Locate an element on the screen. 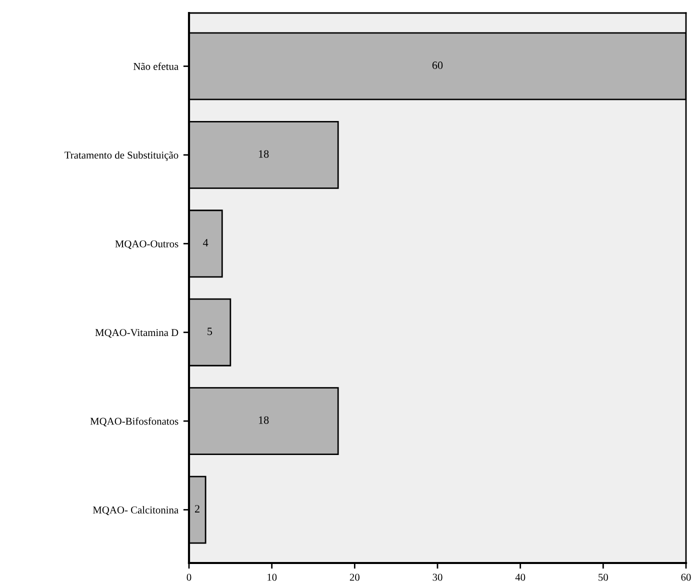 This screenshot has height=587, width=700. x-tick-label: 0 is located at coordinates (189, 577).